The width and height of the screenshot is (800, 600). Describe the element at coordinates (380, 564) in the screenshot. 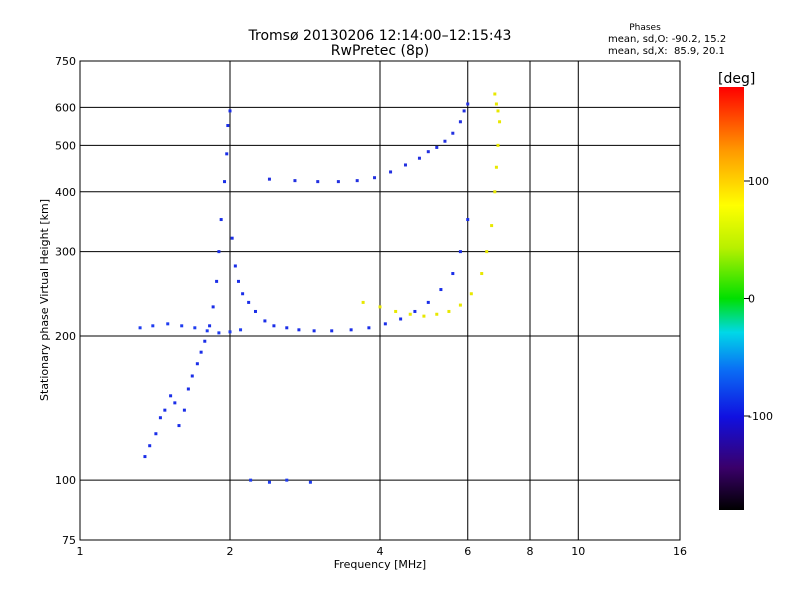

I see `x-axis-label: Frequency [MHz]` at that location.